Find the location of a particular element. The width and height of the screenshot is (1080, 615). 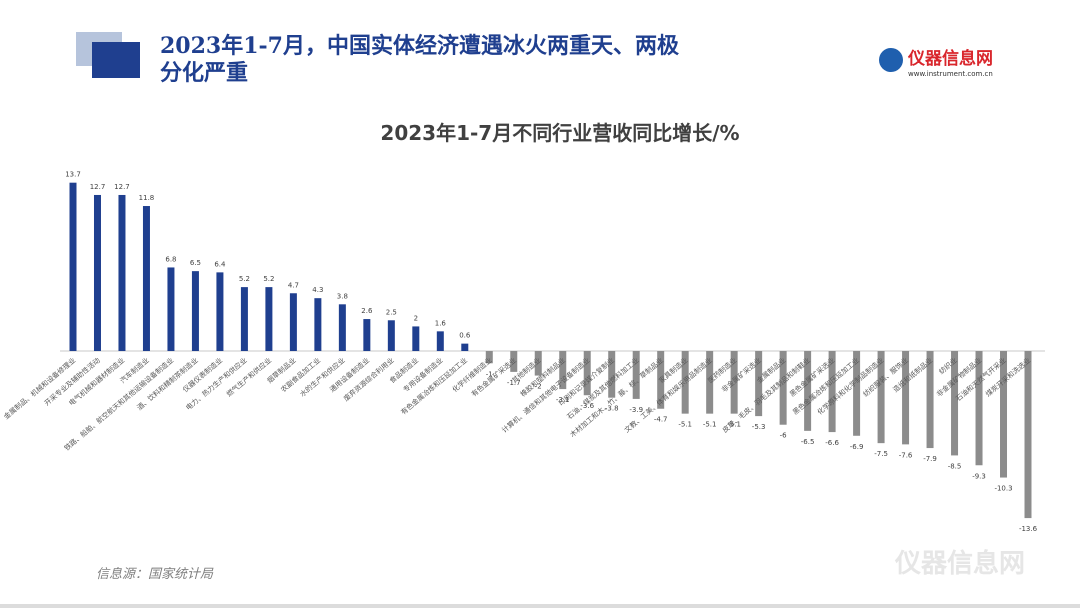

value-label: 4.7 is located at coordinates (293, 285).